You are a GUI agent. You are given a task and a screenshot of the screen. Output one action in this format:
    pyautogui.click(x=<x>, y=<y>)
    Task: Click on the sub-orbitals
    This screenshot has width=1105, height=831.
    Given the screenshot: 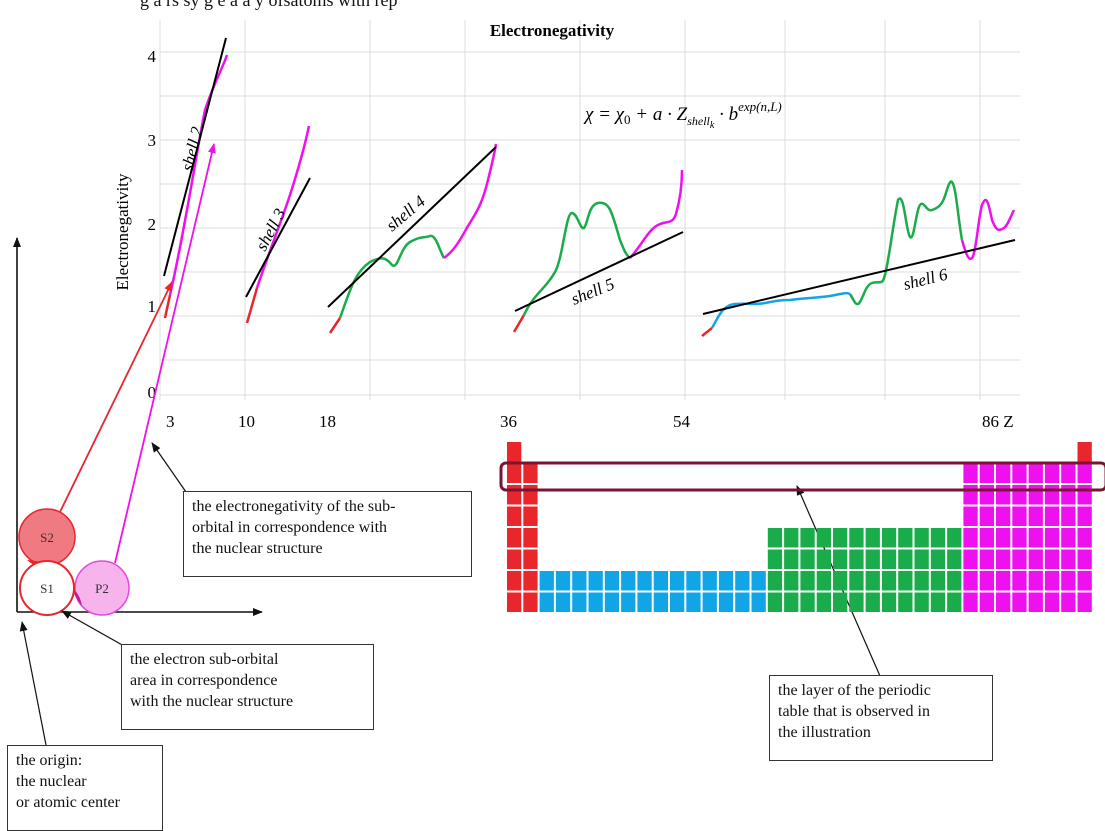 What is the action you would take?
    pyautogui.click(x=74, y=562)
    